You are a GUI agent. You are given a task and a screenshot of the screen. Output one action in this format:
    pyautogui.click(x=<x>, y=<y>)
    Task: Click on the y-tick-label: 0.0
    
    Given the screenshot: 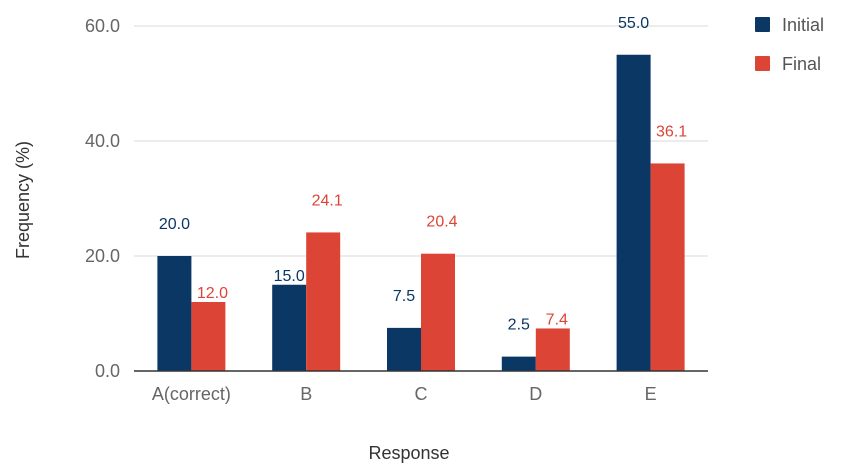 What is the action you would take?
    pyautogui.click(x=107, y=371)
    